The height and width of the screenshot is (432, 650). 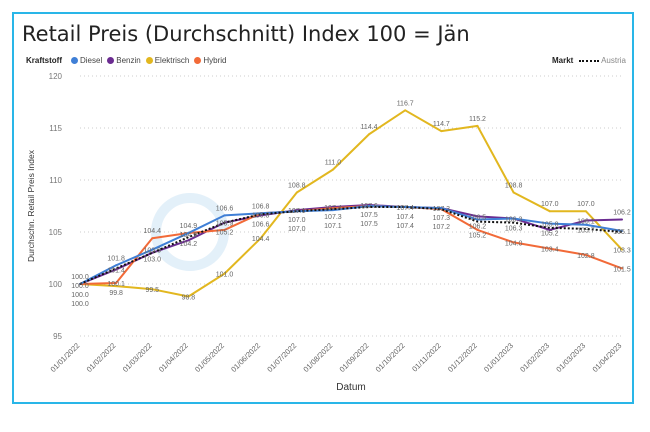 I want to click on data-label-hybrid: 107.4, so click(x=405, y=217).